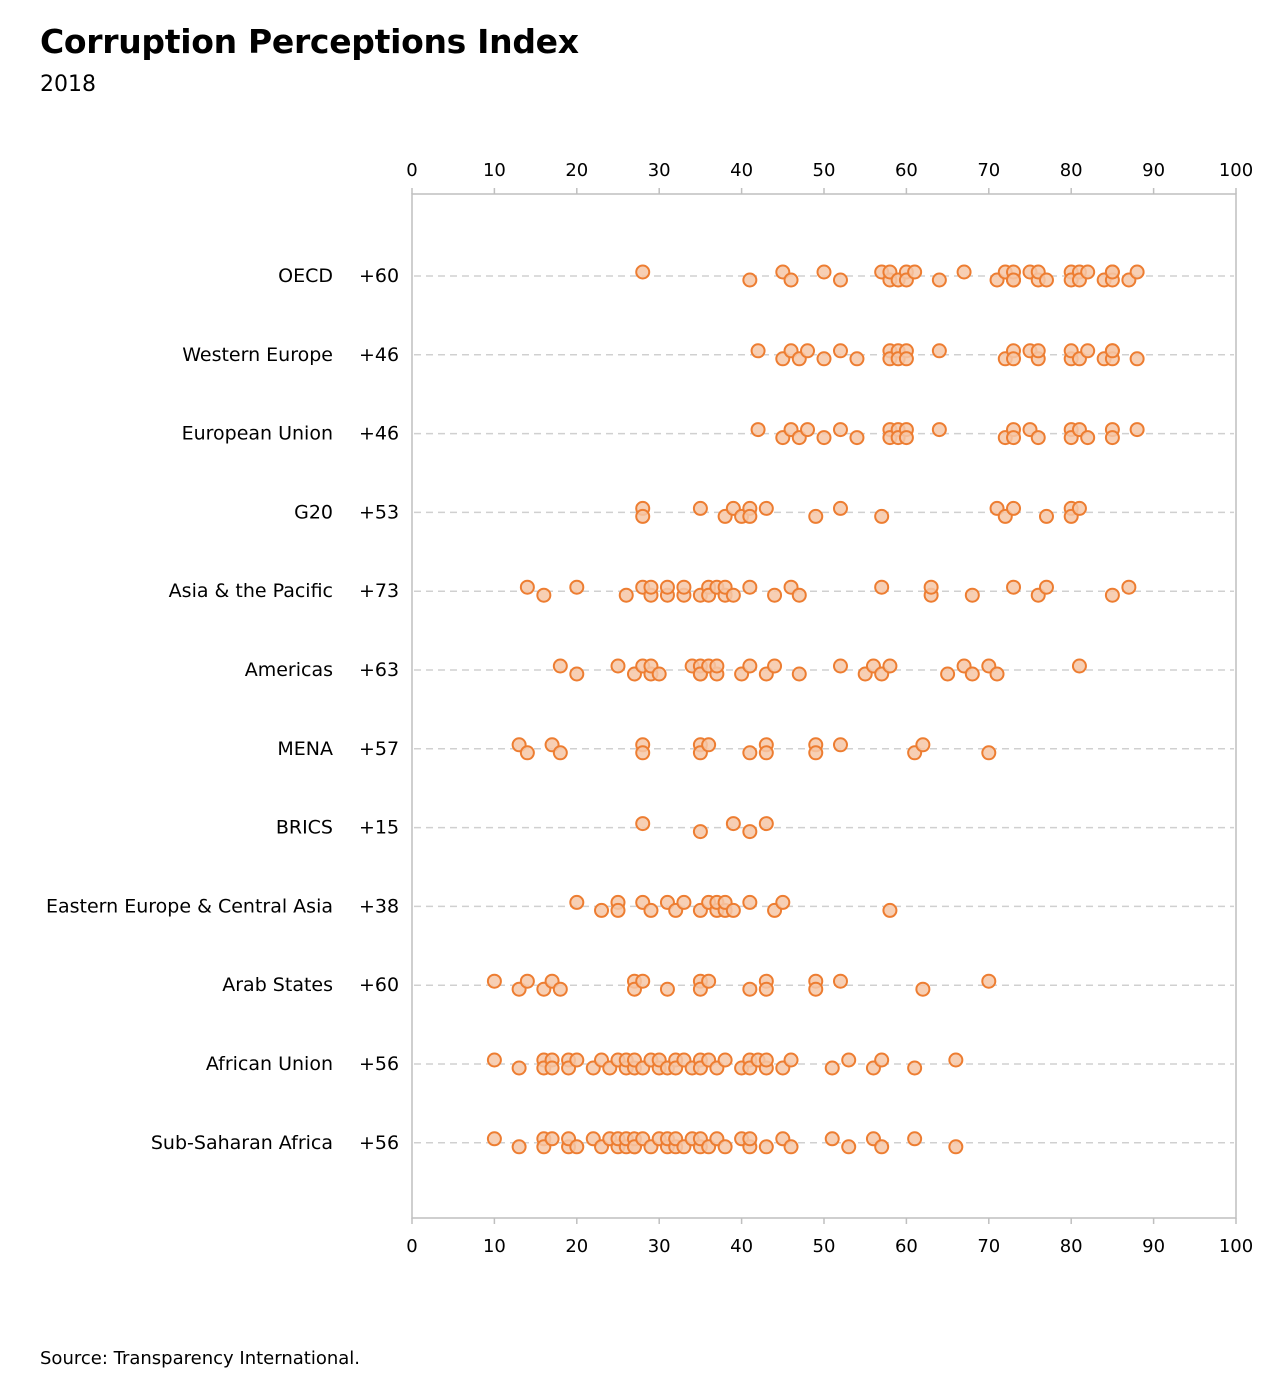 This screenshot has height=1390, width=1284. What do you see at coordinates (494, 1246) in the screenshot?
I see `bottom-tick-label: 10` at bounding box center [494, 1246].